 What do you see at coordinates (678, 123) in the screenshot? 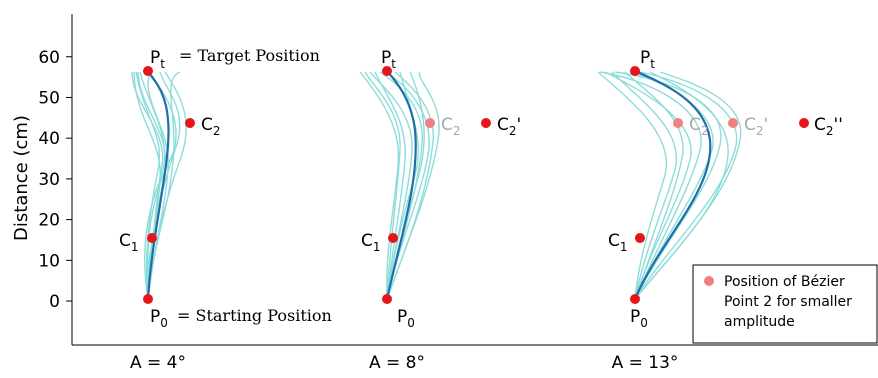
I see `point-c2-faded-13deg` at bounding box center [678, 123].